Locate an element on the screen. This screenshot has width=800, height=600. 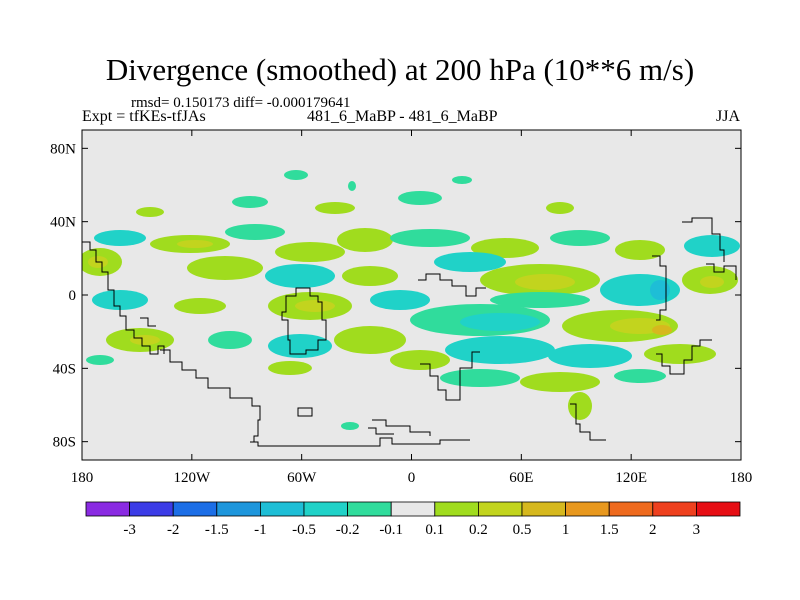
experiment-label: Expt = tfKEs-tfJAs is located at coordinates (144, 116).